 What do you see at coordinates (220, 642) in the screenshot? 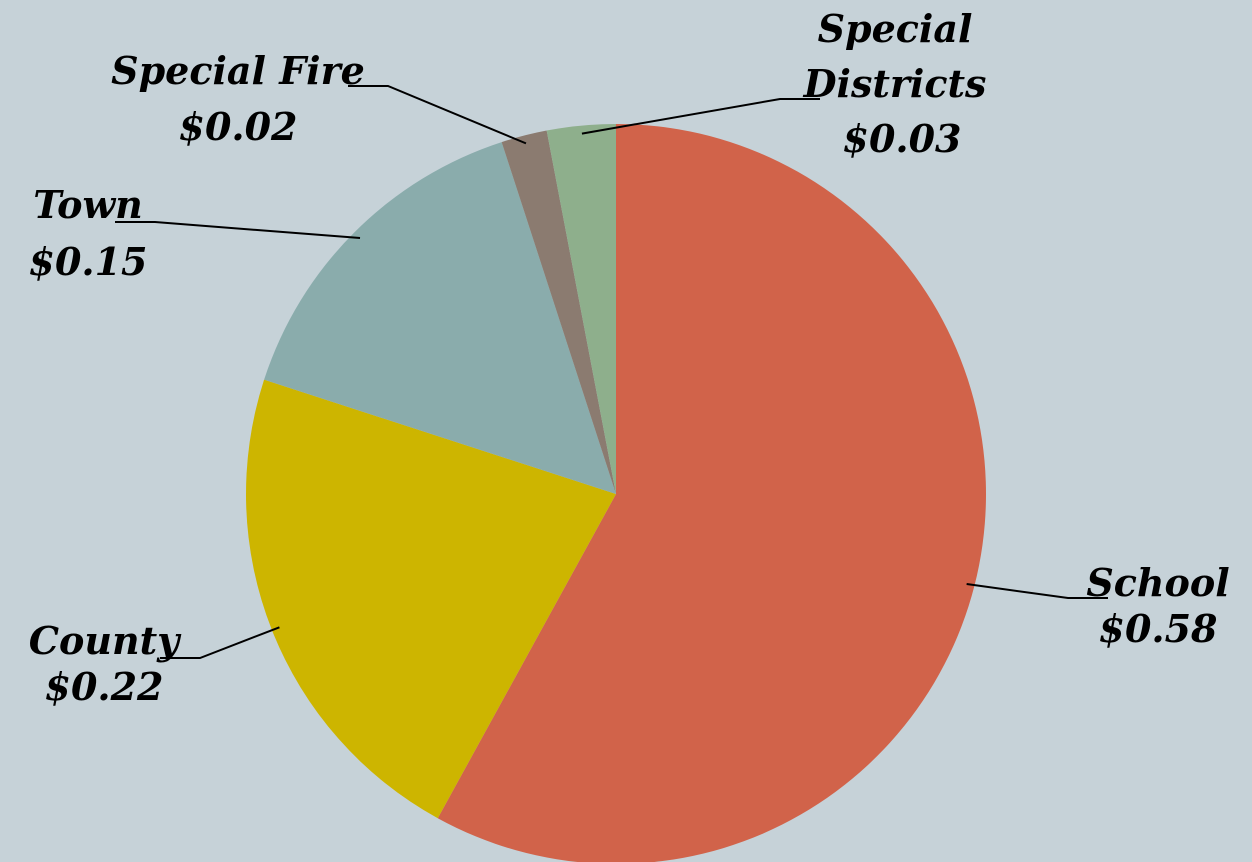
I see `leader-line-county` at bounding box center [220, 642].